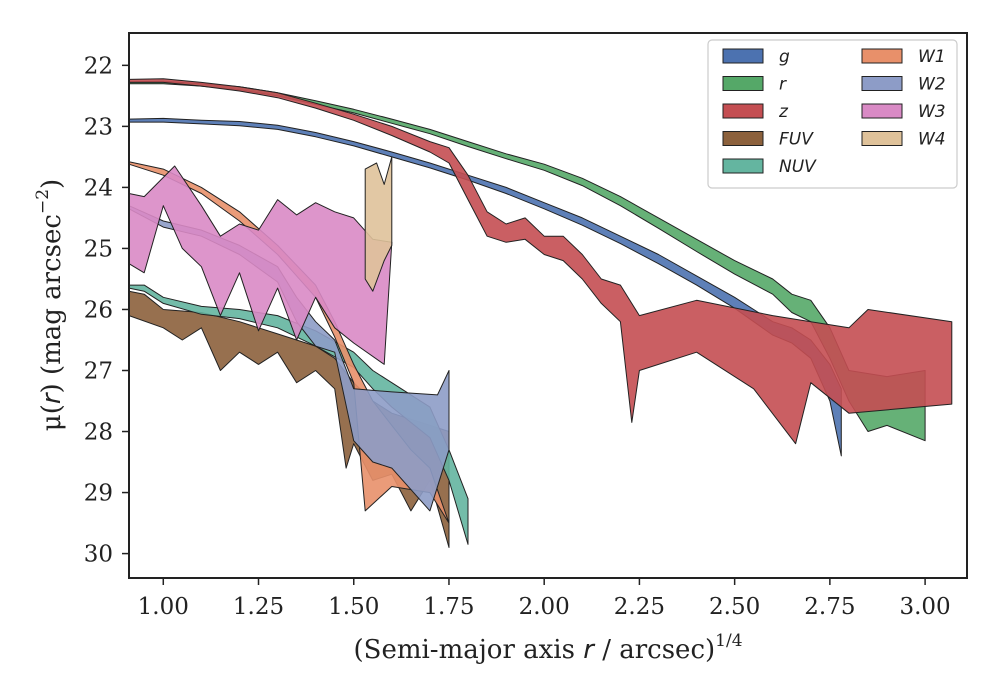 The width and height of the screenshot is (1000, 700). I want to click on x-tick-label: 1.50, so click(353, 607).